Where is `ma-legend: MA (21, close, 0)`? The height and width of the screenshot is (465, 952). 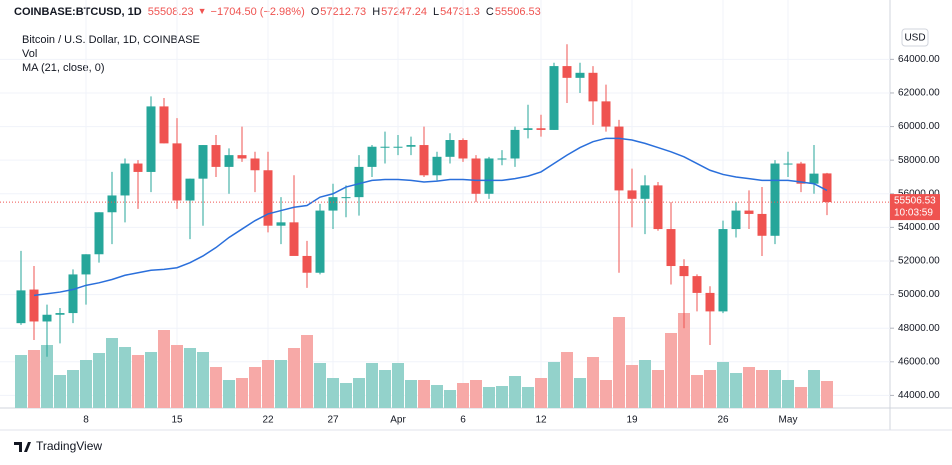
ma-legend: MA (21, close, 0) is located at coordinates (63, 68).